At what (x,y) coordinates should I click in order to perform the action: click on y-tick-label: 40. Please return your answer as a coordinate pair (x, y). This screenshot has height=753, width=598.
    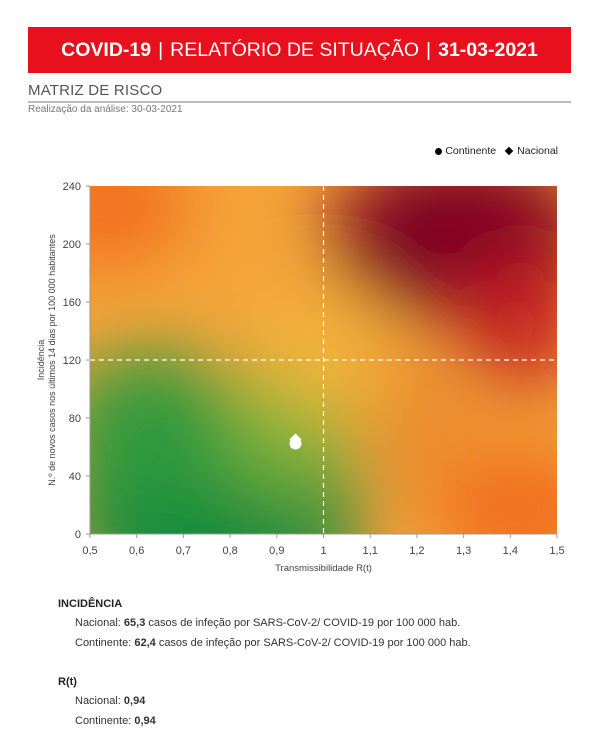
    Looking at the image, I should click on (75, 477).